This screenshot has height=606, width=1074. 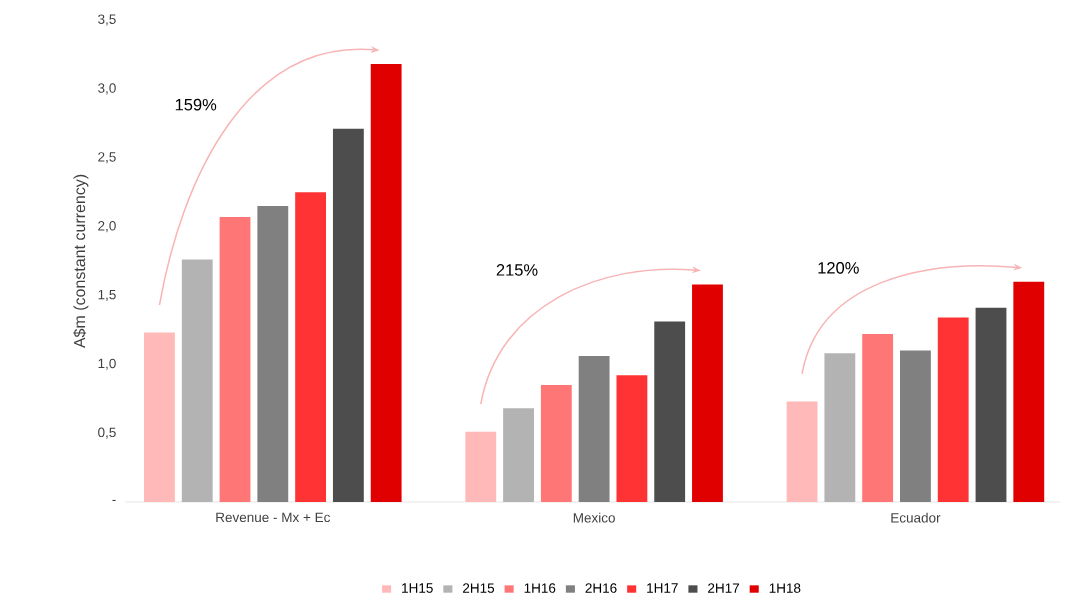 I want to click on y-tick-label: 3,5, so click(x=107, y=20).